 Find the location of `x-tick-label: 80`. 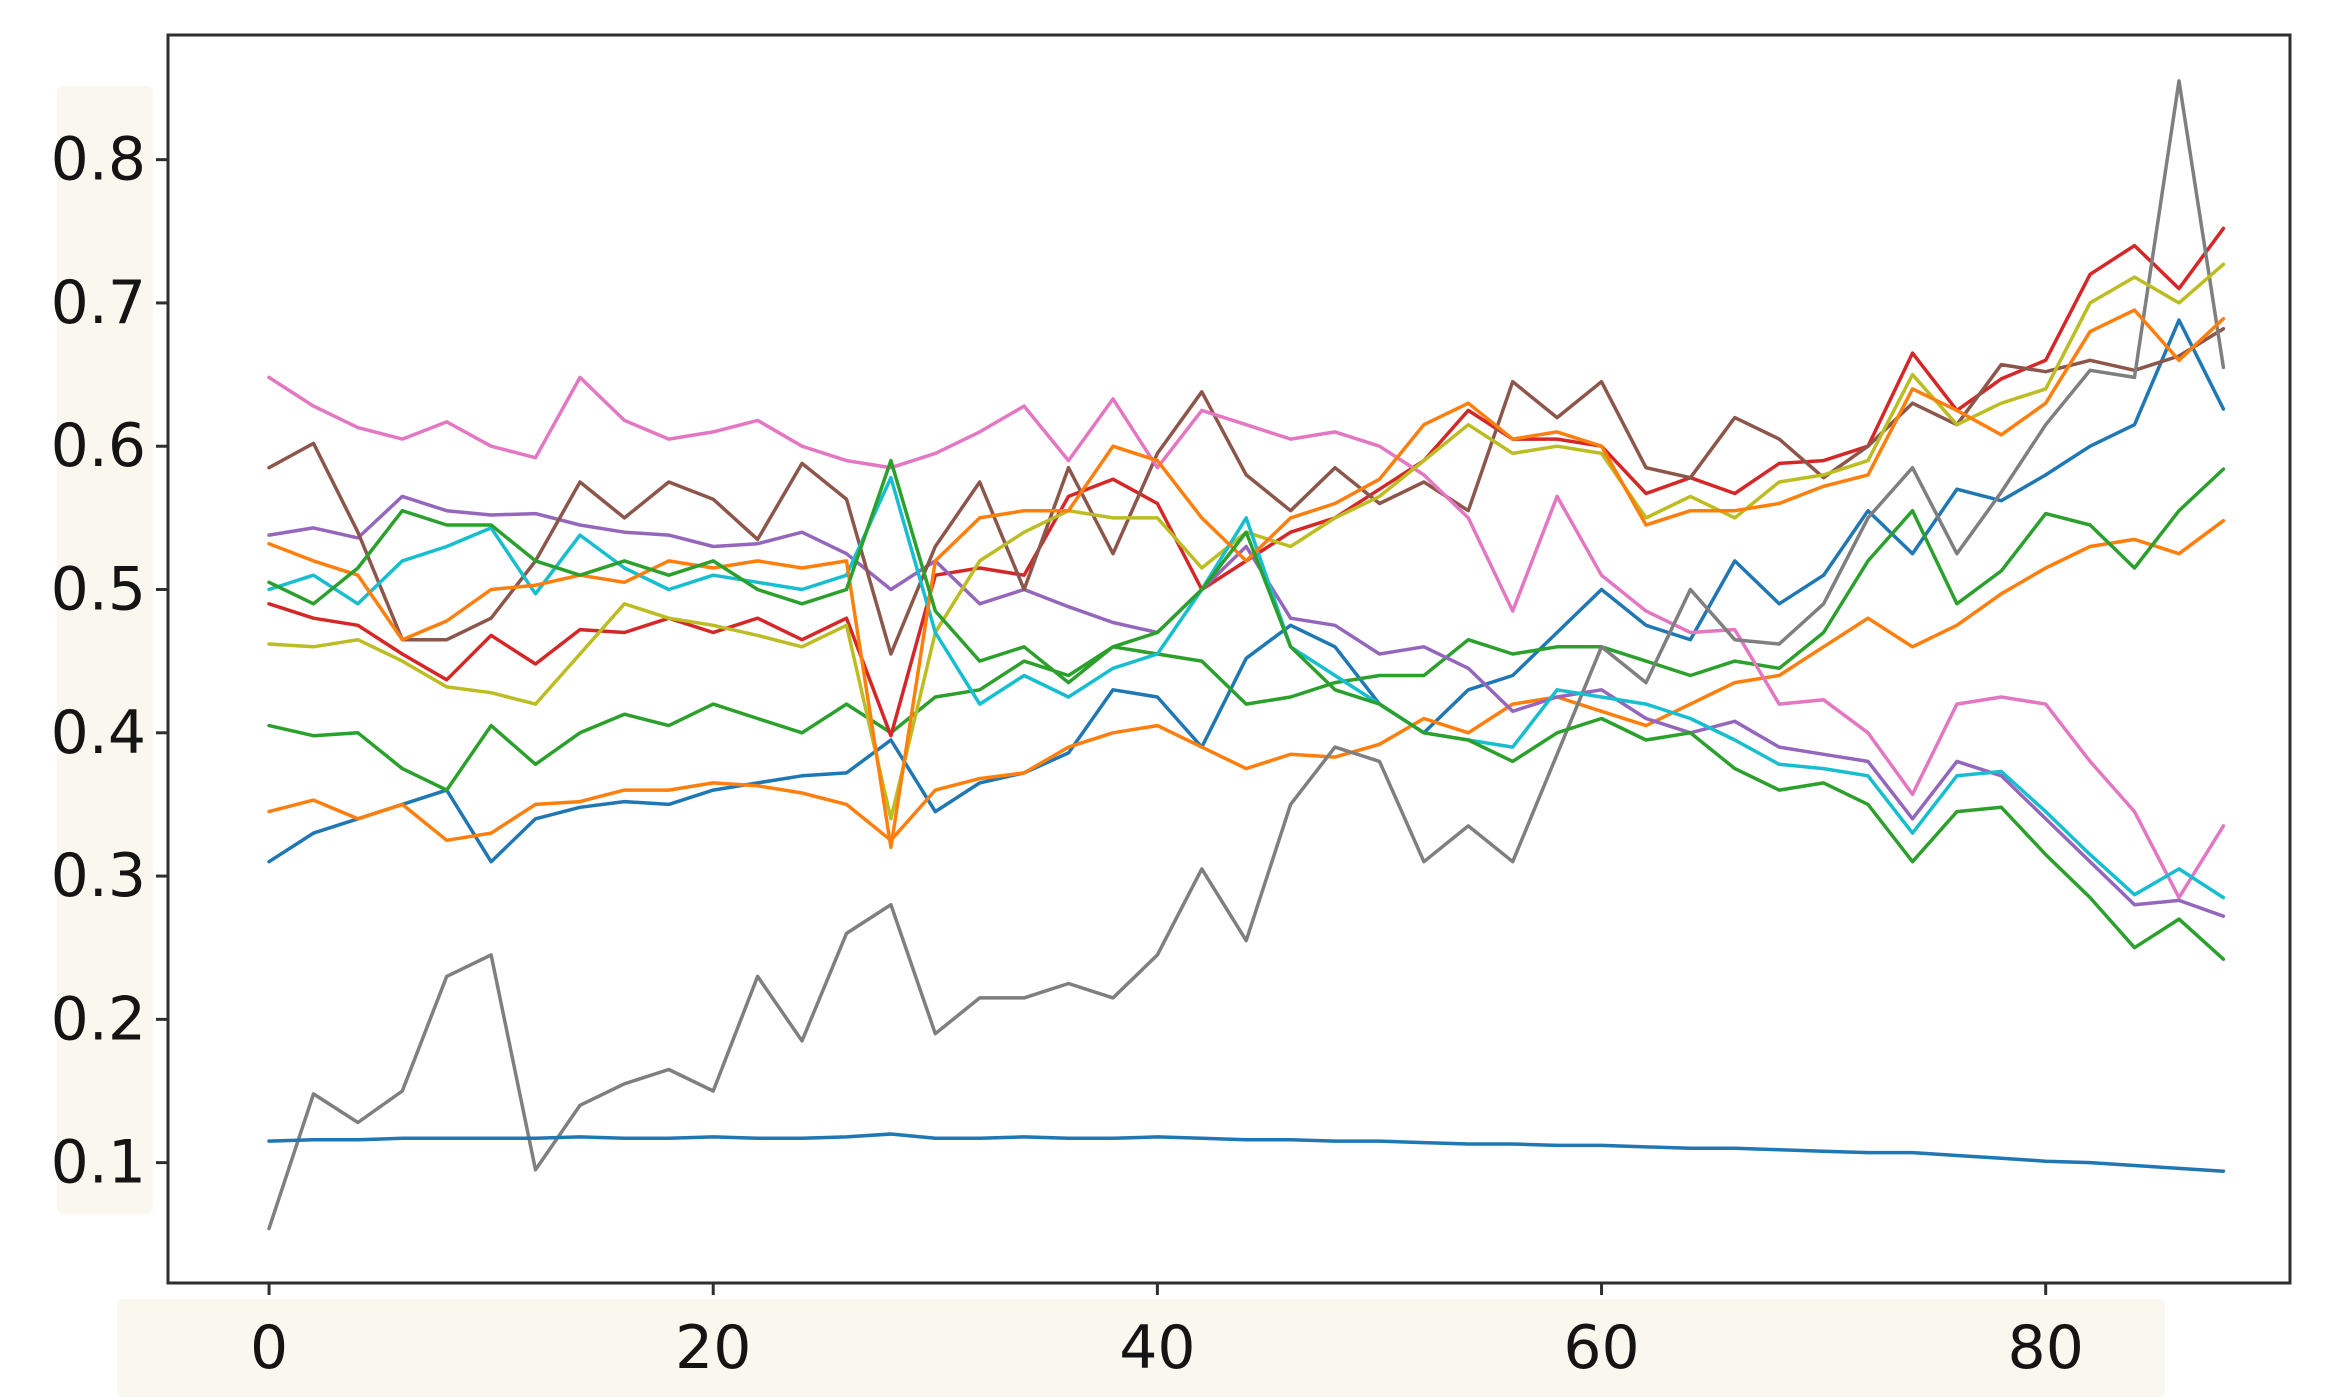

x-tick-label: 80 is located at coordinates (2046, 1348).